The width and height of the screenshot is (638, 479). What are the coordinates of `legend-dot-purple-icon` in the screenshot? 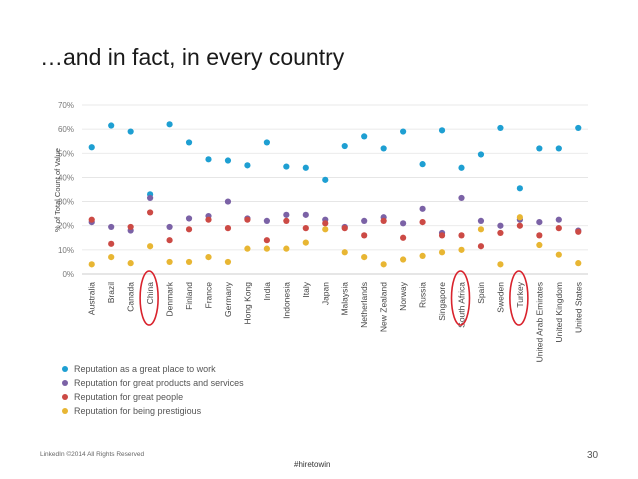 It's located at (65, 383).